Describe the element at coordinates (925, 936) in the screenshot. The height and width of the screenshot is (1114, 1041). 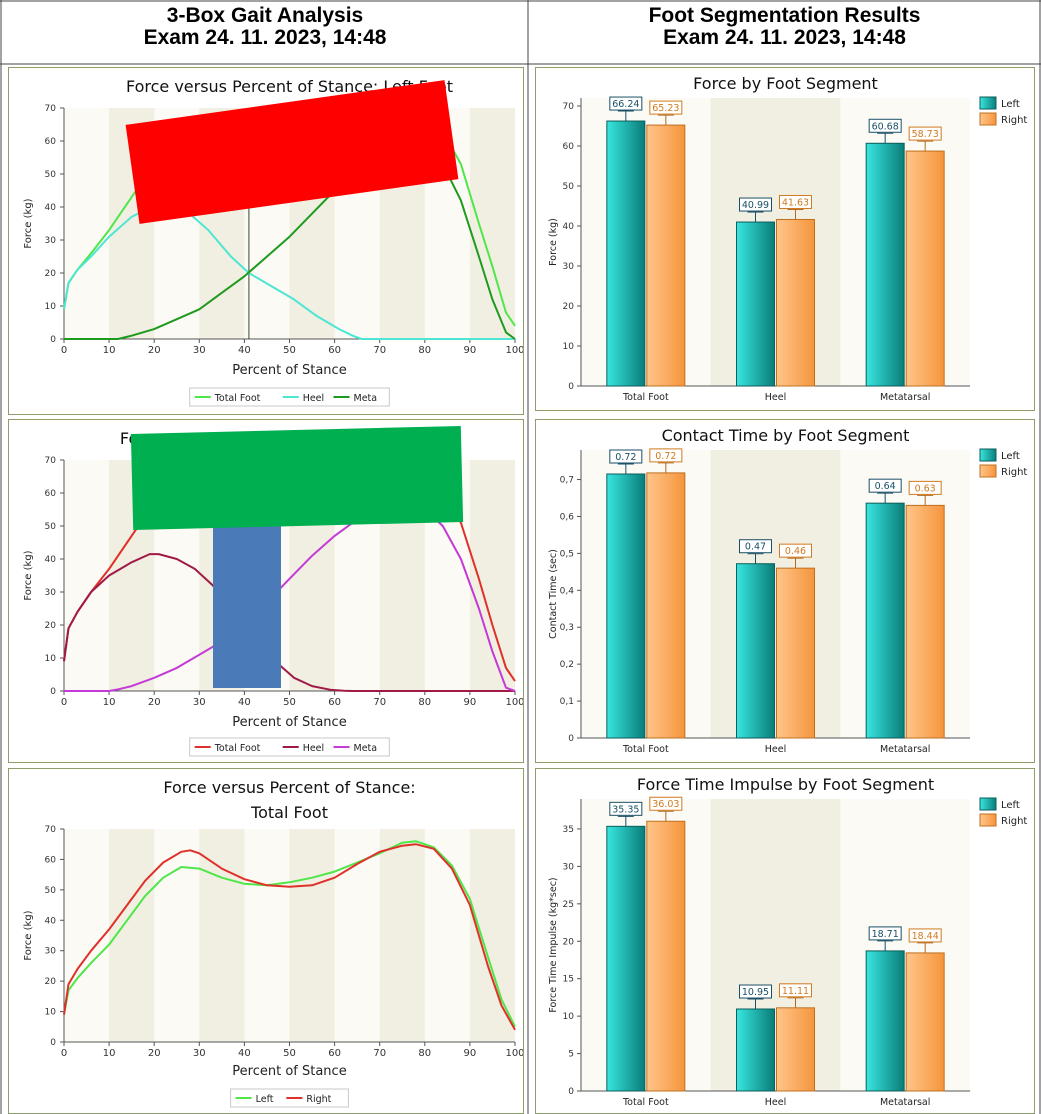
I see `data-label: 18.44` at that location.